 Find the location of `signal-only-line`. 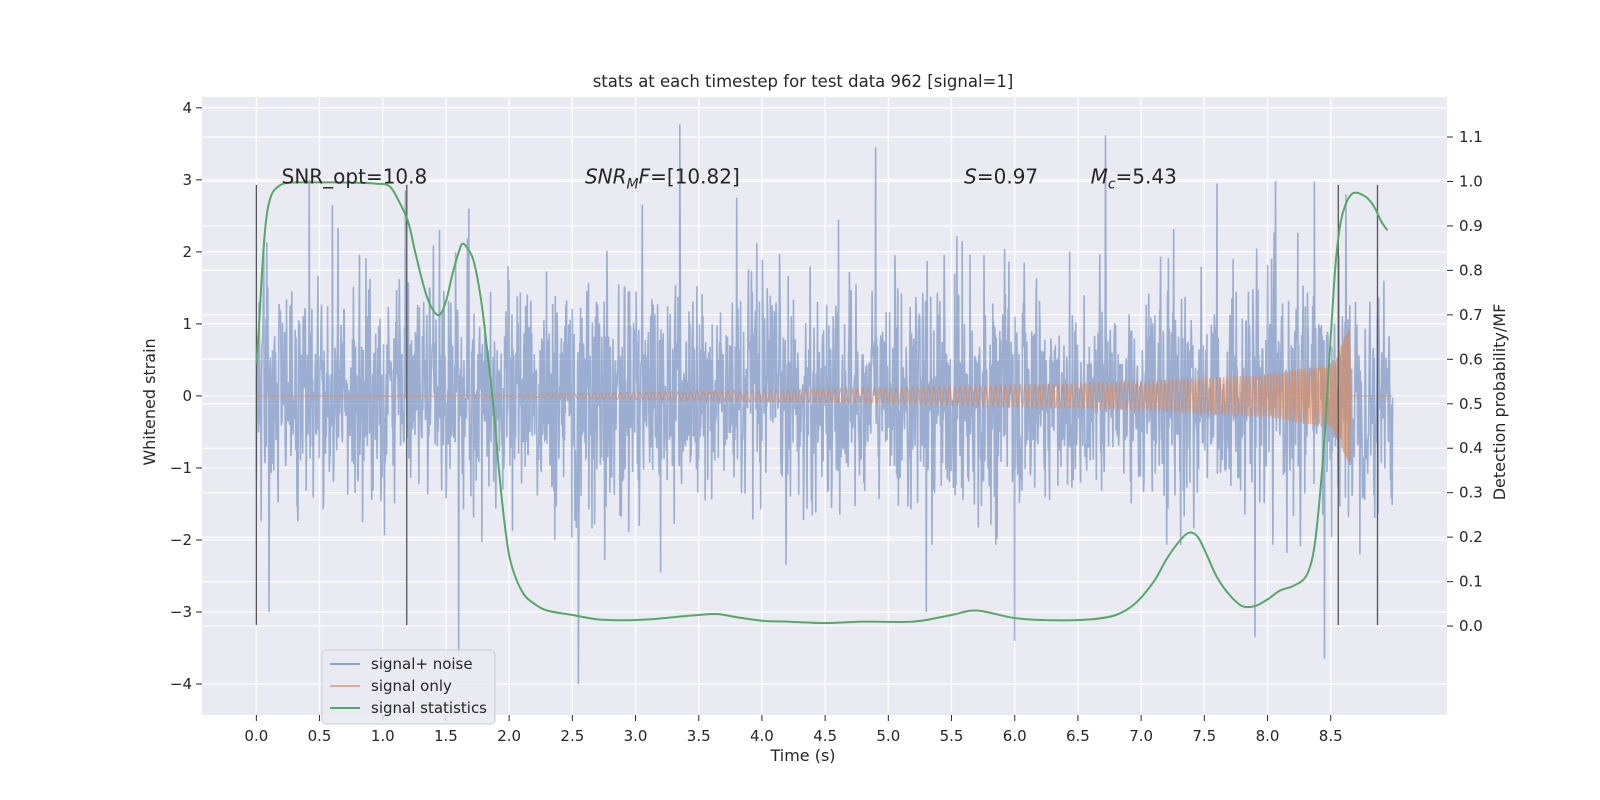

signal-only-line is located at coordinates (824, 395).